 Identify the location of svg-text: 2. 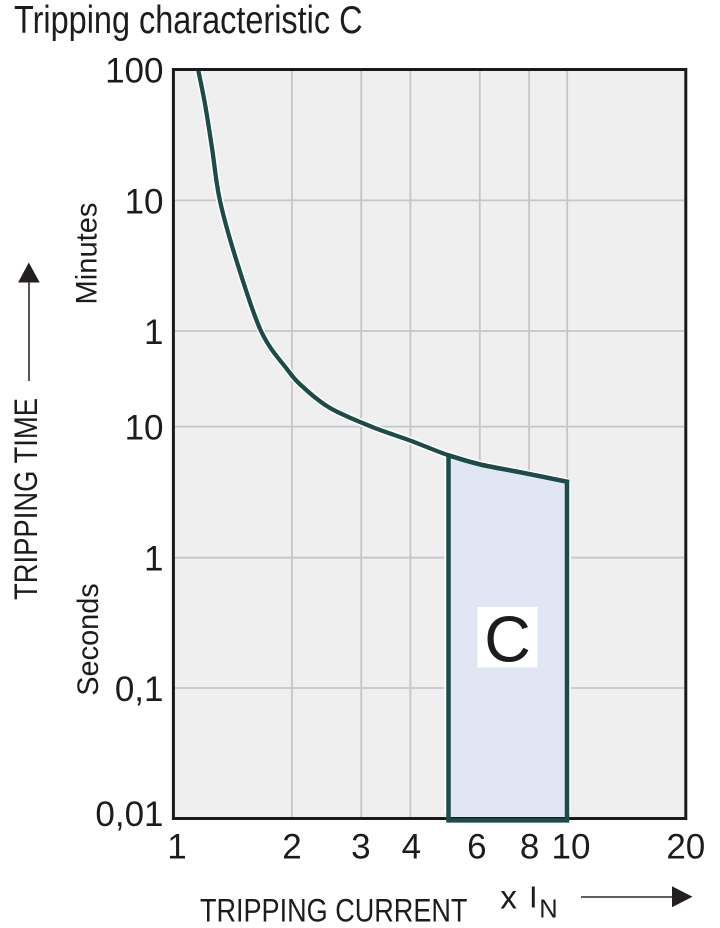
(291, 846).